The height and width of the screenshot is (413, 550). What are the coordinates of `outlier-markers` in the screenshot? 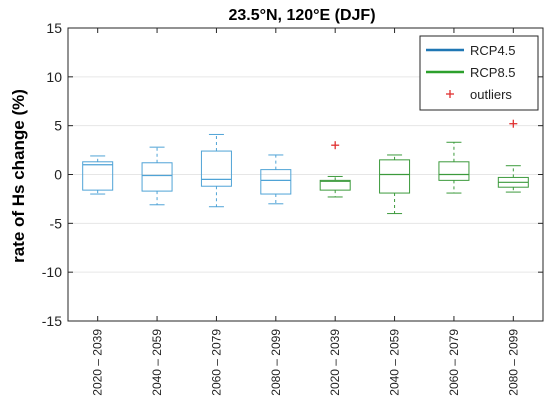 It's located at (424, 134).